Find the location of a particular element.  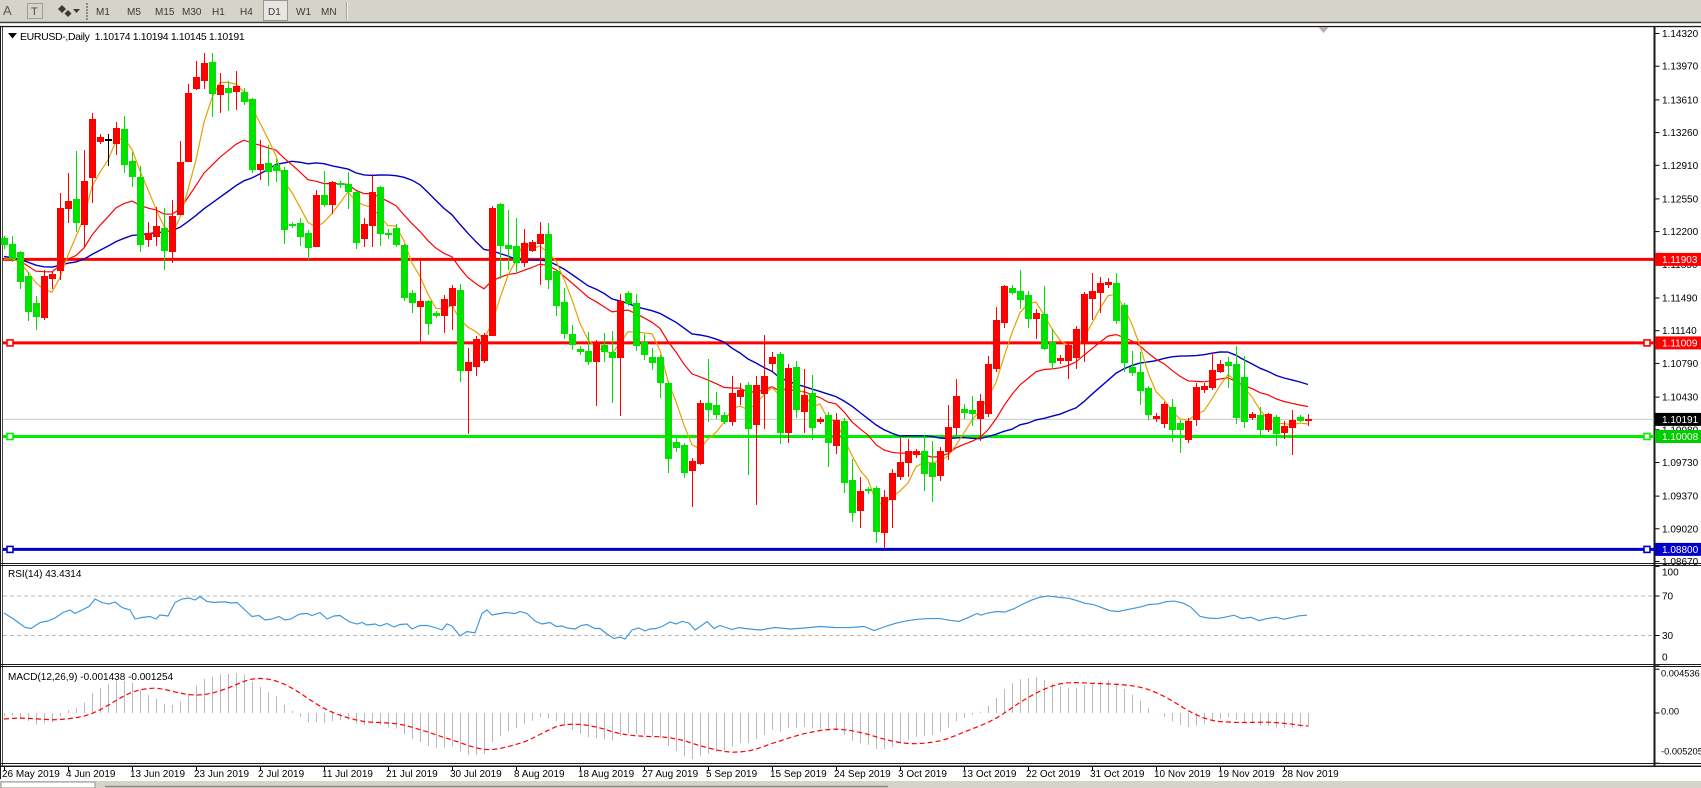

svg-text: 1.08670 is located at coordinates (1680, 562).